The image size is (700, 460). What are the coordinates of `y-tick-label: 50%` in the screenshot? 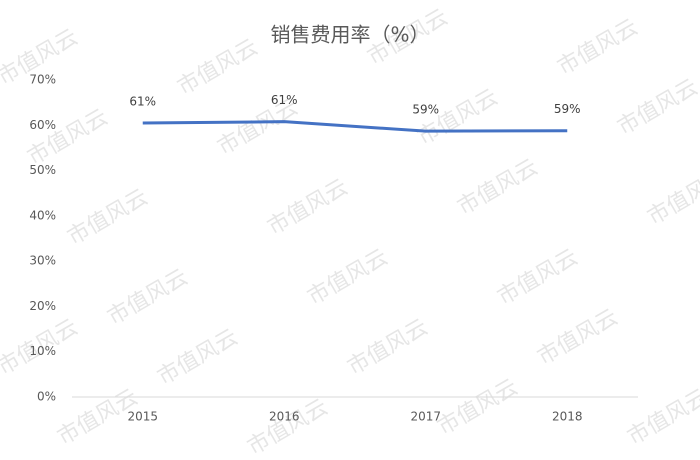 It's located at (42, 170).